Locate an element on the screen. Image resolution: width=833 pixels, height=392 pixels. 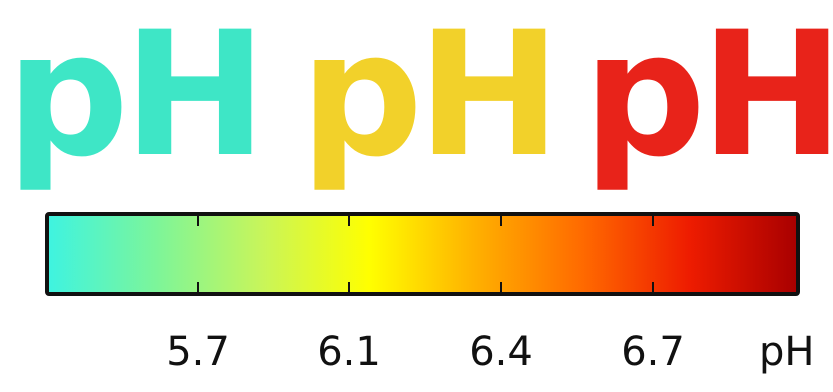
colorbar-unit-label: pH is located at coordinates (787, 352).